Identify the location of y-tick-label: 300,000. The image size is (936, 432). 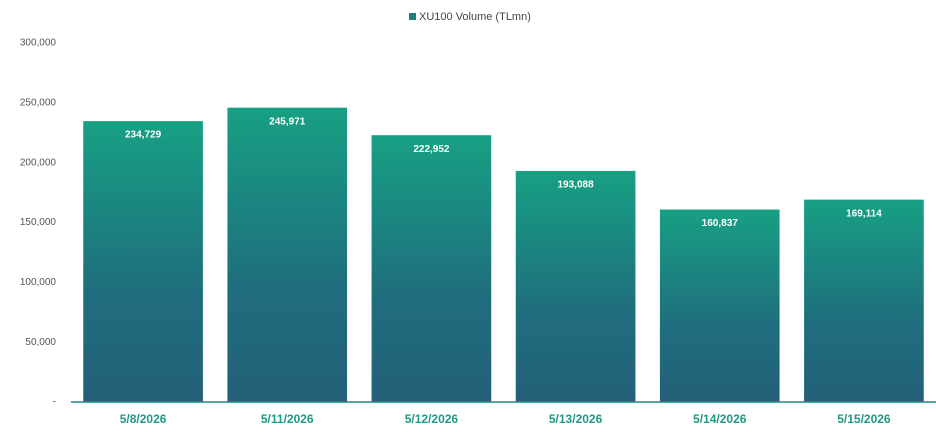
(38, 43).